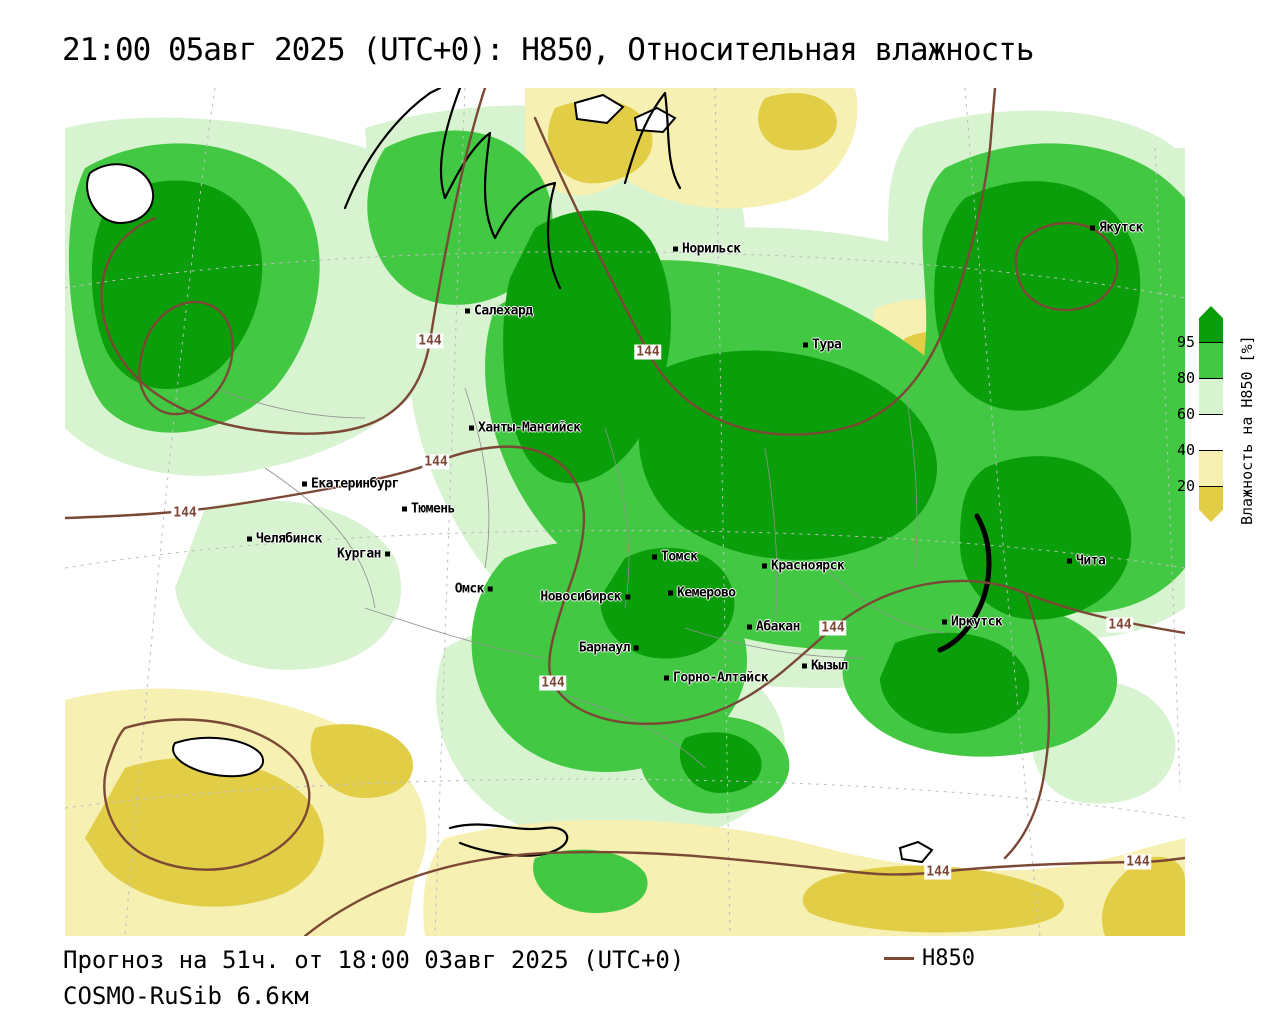 This screenshot has width=1280, height=1024. Describe the element at coordinates (433, 509) in the screenshot. I see `city-label: Тюмень` at that location.